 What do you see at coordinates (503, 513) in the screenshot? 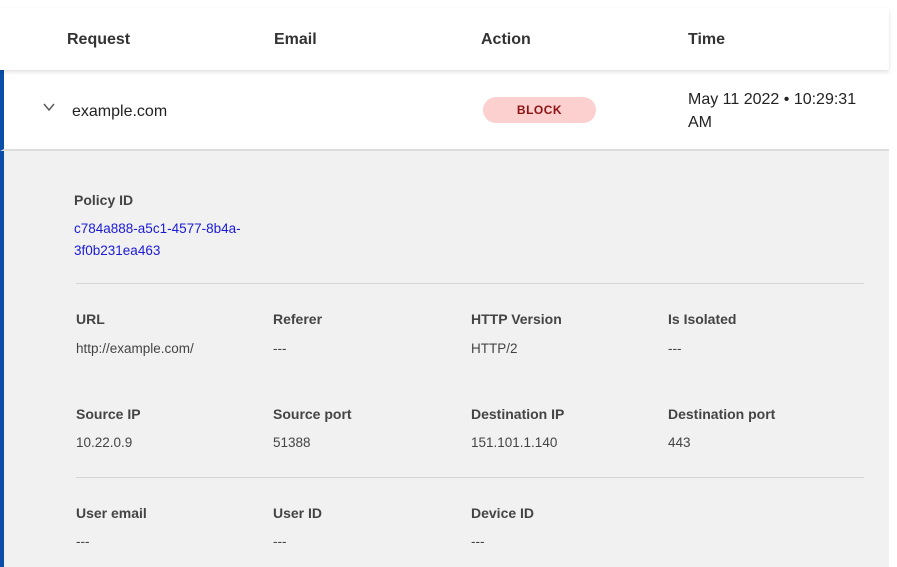
I see `device-id-label: Device ID` at bounding box center [503, 513].